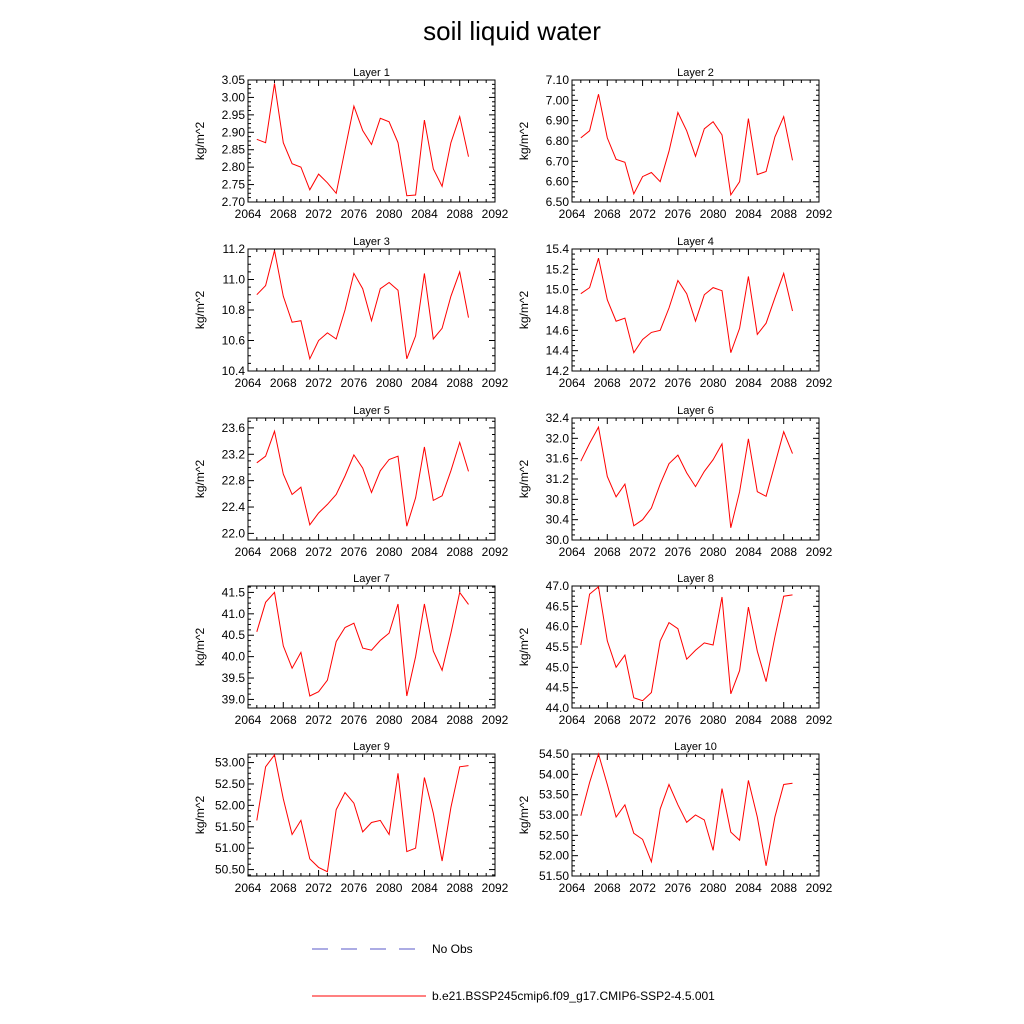 The height and width of the screenshot is (1024, 1024). I want to click on y-tick-label: 3.00, so click(234, 97).